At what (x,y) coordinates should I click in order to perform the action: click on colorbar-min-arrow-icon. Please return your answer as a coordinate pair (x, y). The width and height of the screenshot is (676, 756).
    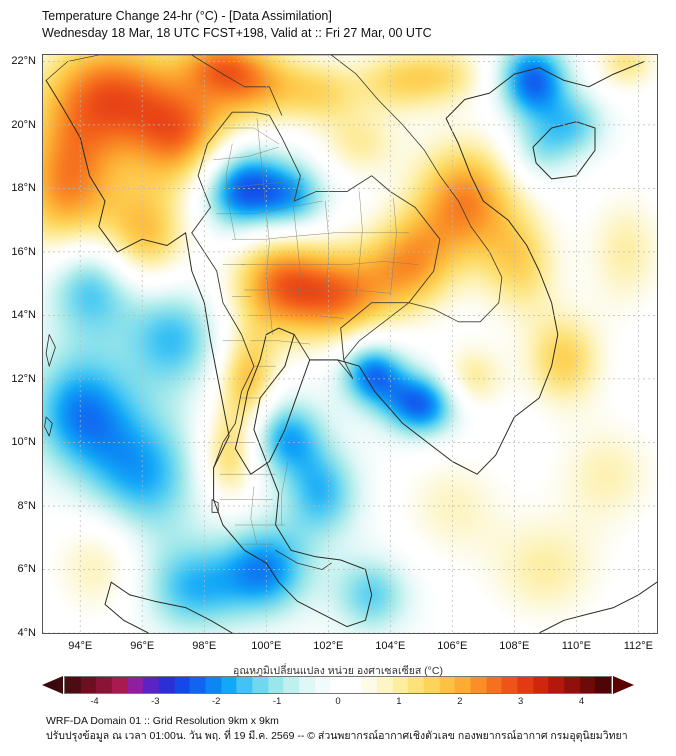
    Looking at the image, I should click on (52, 685).